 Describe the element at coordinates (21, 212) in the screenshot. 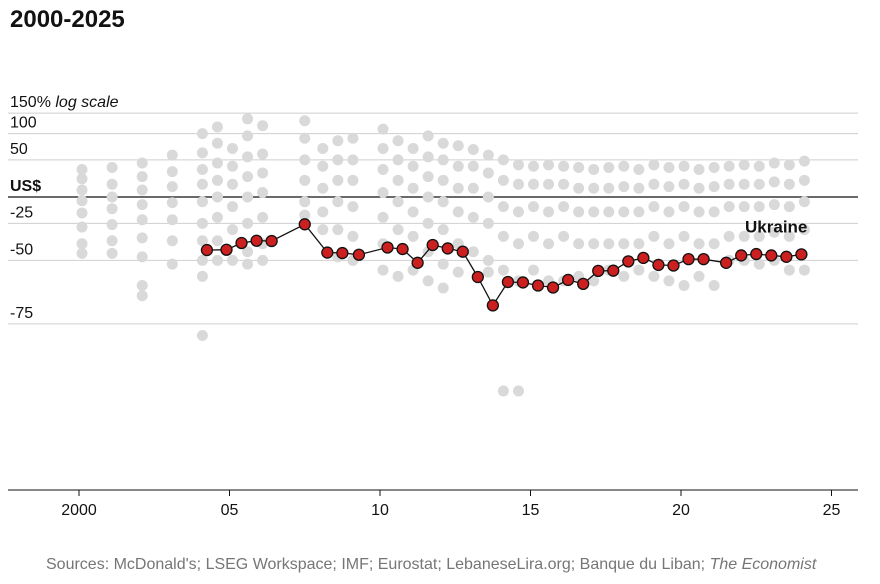

I see `y-tick-label: -25` at that location.